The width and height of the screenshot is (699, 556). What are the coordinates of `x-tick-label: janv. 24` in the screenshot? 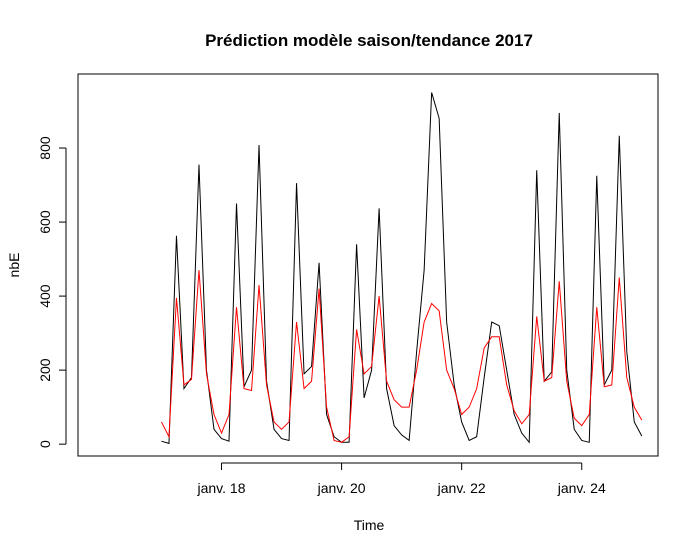 It's located at (581, 488).